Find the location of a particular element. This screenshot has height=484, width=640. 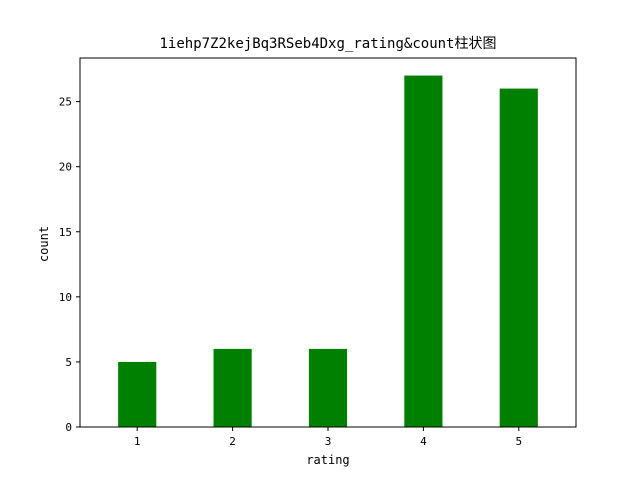

x-tick-label: 3 is located at coordinates (328, 441).